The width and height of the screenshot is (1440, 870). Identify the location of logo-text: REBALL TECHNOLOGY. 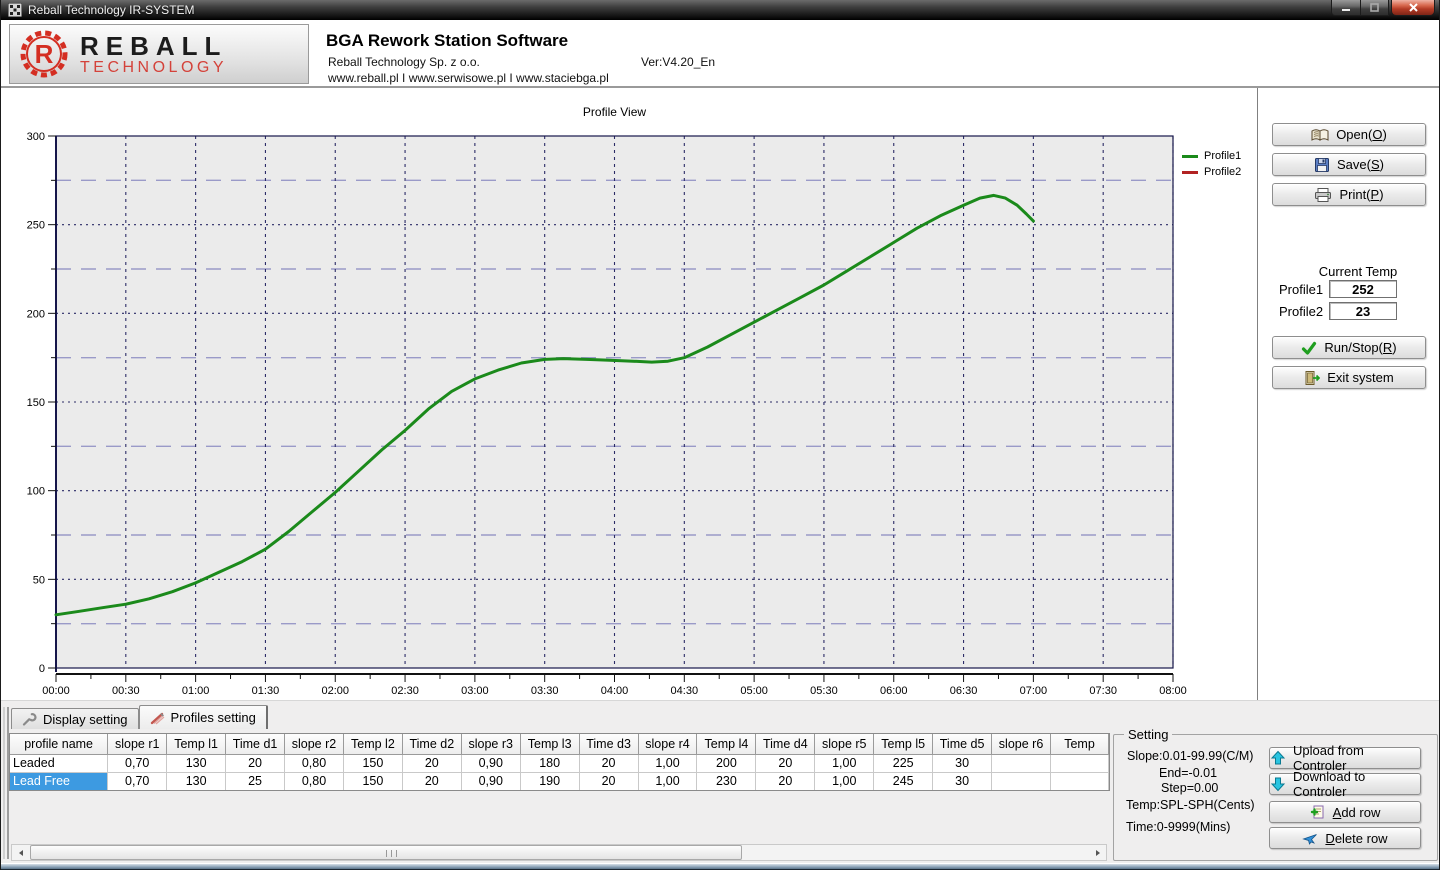
(153, 54).